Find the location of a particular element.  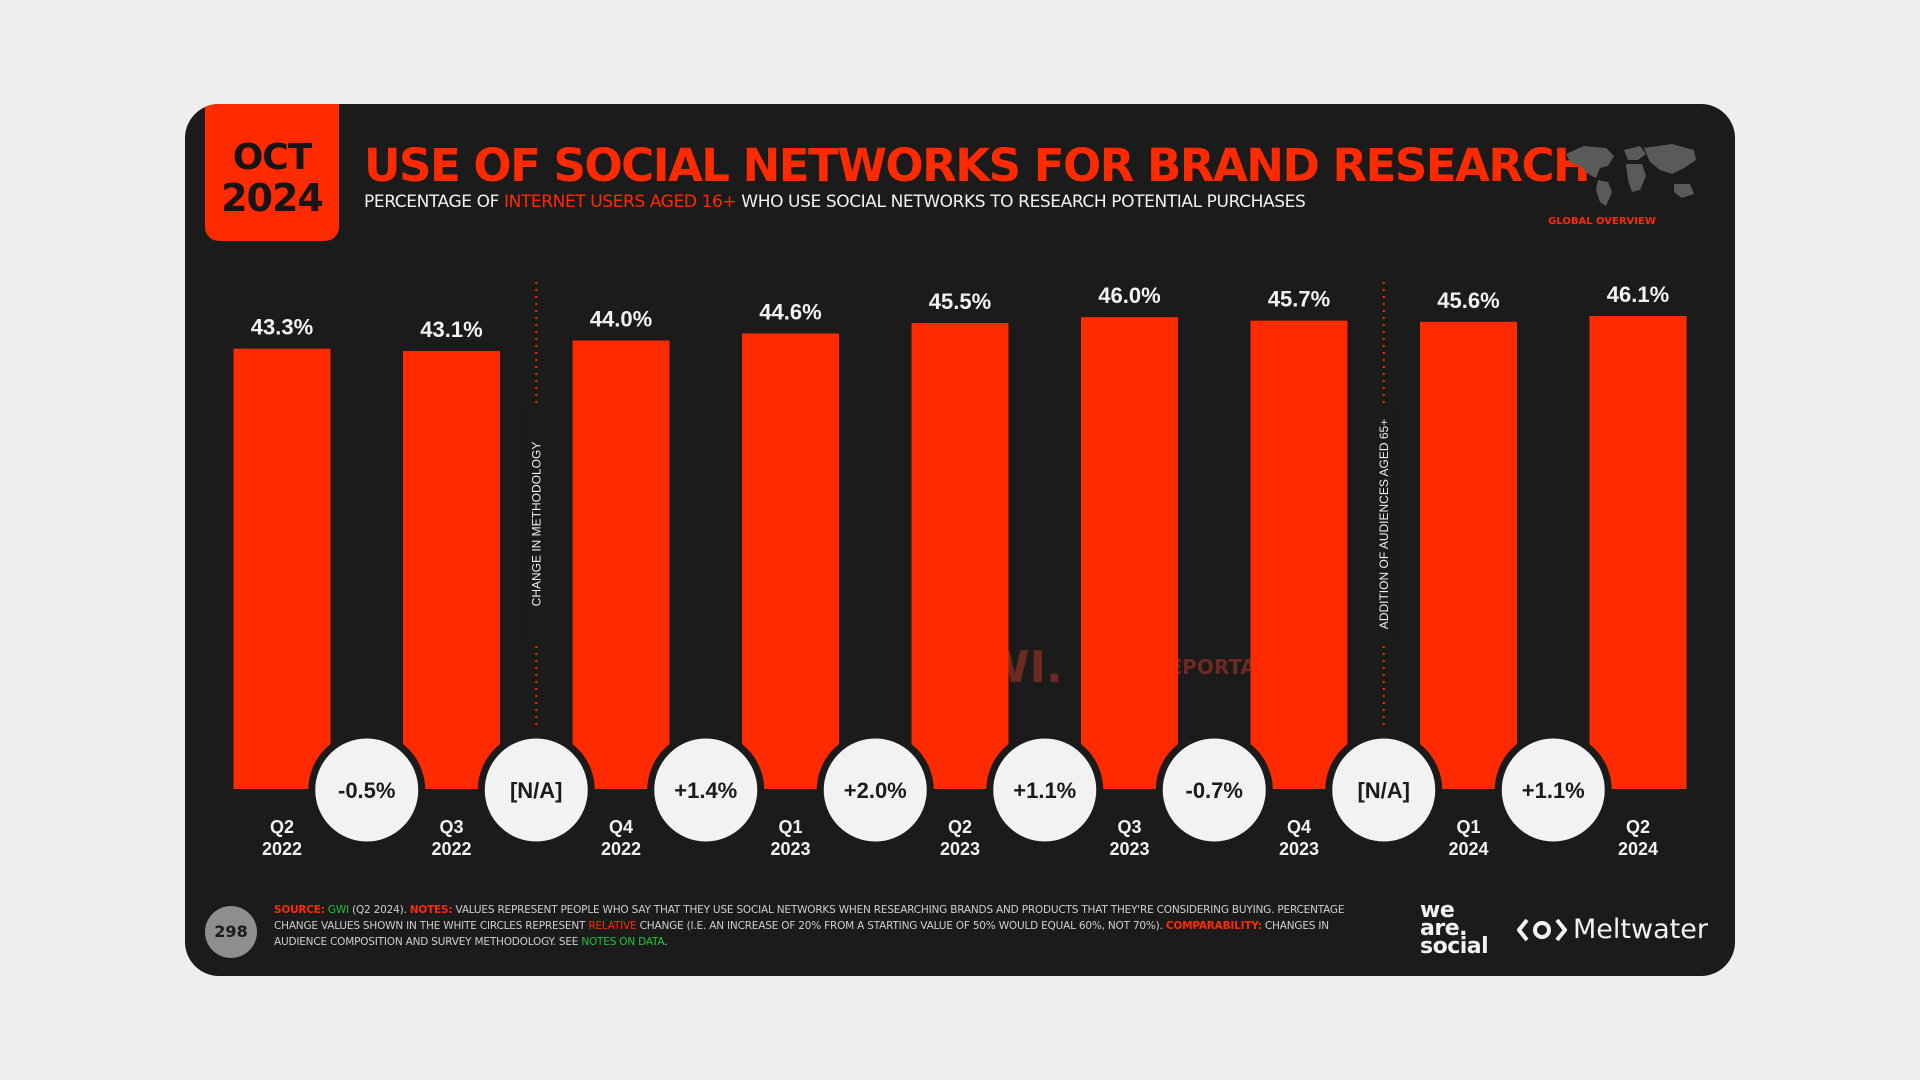

source-label: SOURCE: is located at coordinates (299, 910).